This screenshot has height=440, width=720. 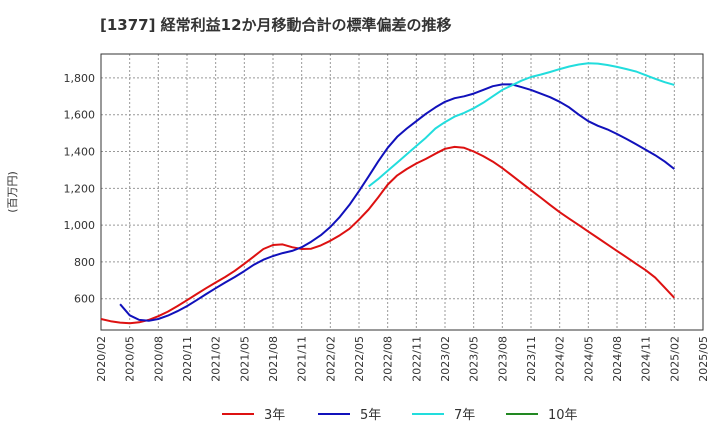 I want to click on x-tick-label: 2023/02, so click(x=445, y=359).